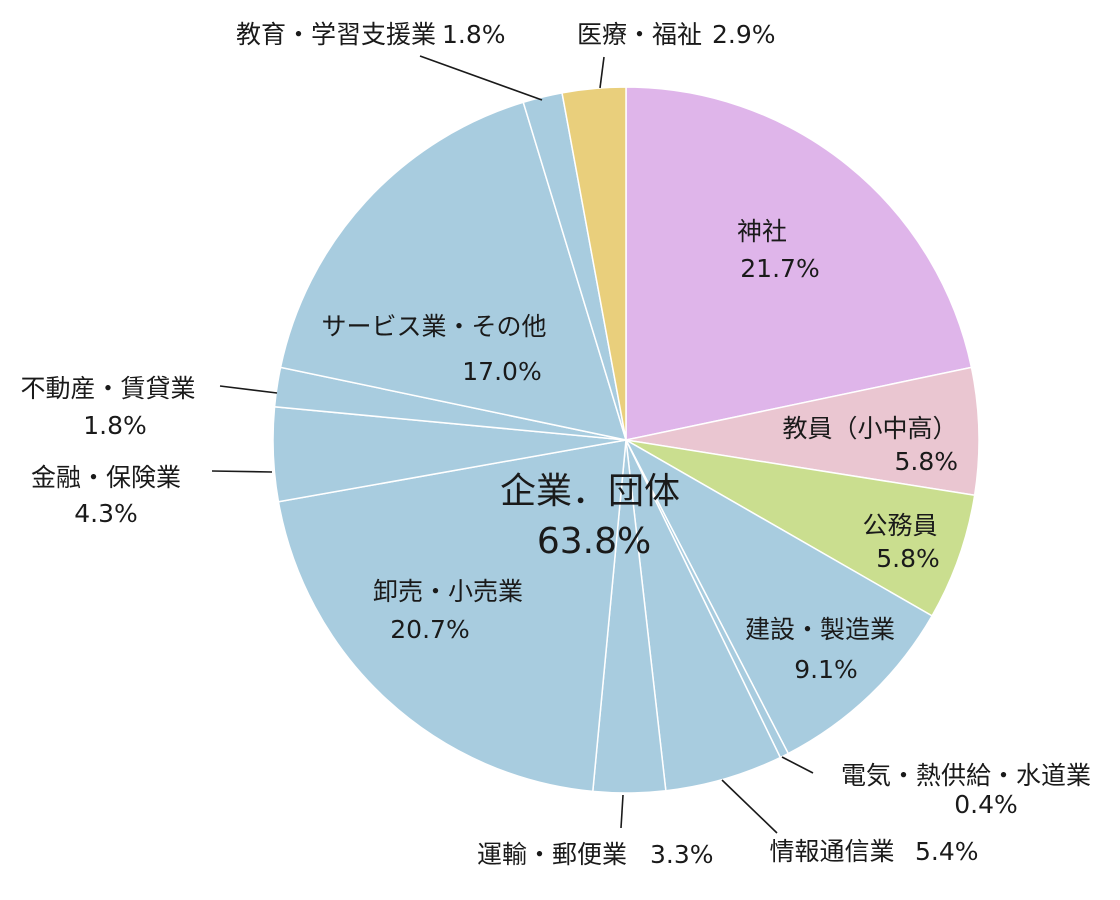  I want to click on label-electric-value: 0.4%, so click(986, 804).